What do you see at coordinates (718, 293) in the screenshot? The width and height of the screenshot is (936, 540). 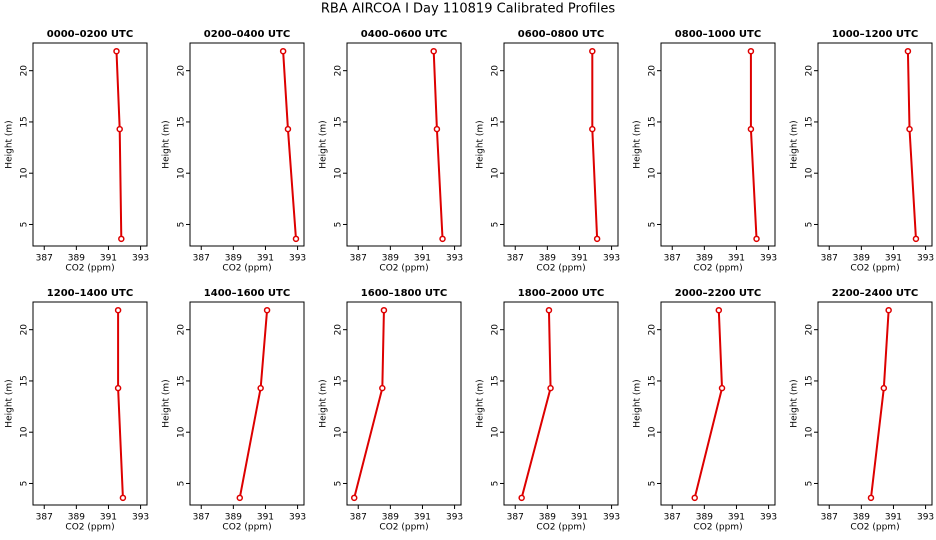 I see `panel-title: 2000–2200 UTC` at bounding box center [718, 293].